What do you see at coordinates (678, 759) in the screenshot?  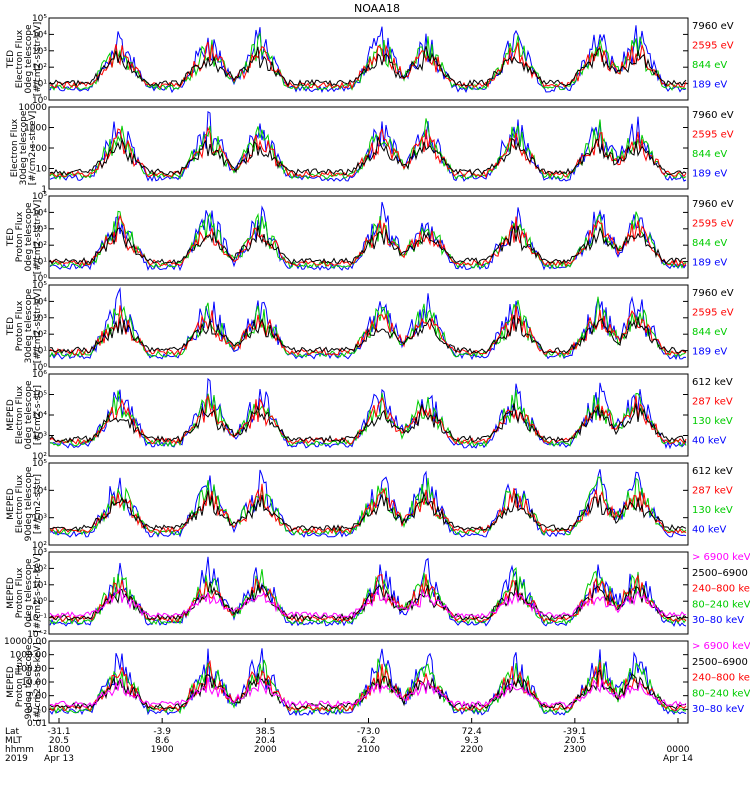 I see `x-tick-label: Apr 14` at bounding box center [678, 759].